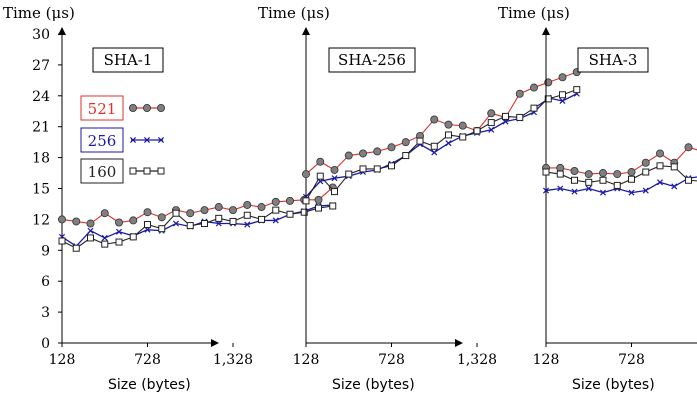 This screenshot has width=697, height=398. Describe the element at coordinates (546, 360) in the screenshot. I see `x-tick-label: 128` at that location.